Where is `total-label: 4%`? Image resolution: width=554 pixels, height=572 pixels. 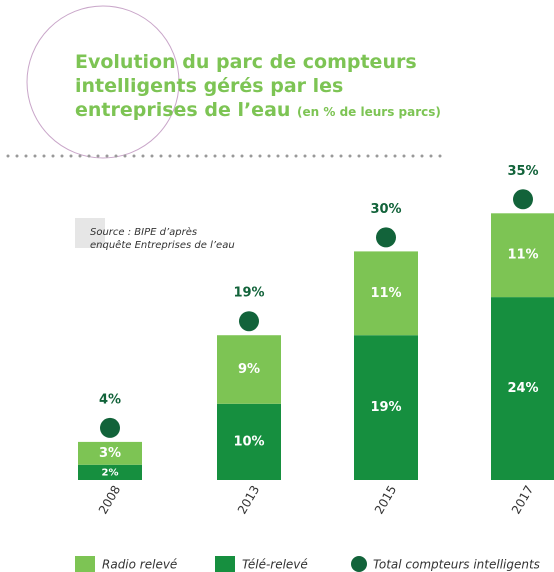 total-label: 4% is located at coordinates (110, 399).